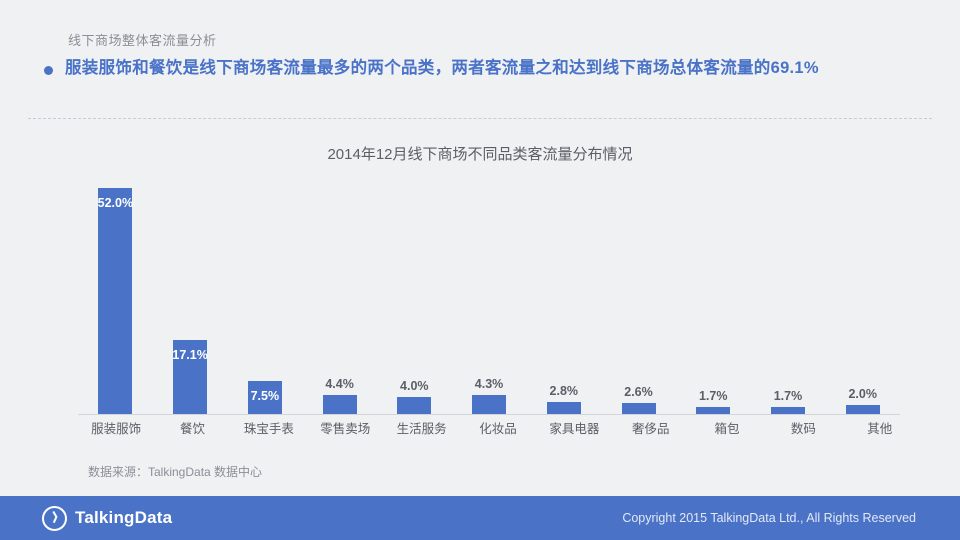 The height and width of the screenshot is (540, 960). I want to click on bar-value-label: 7.5%, so click(265, 396).